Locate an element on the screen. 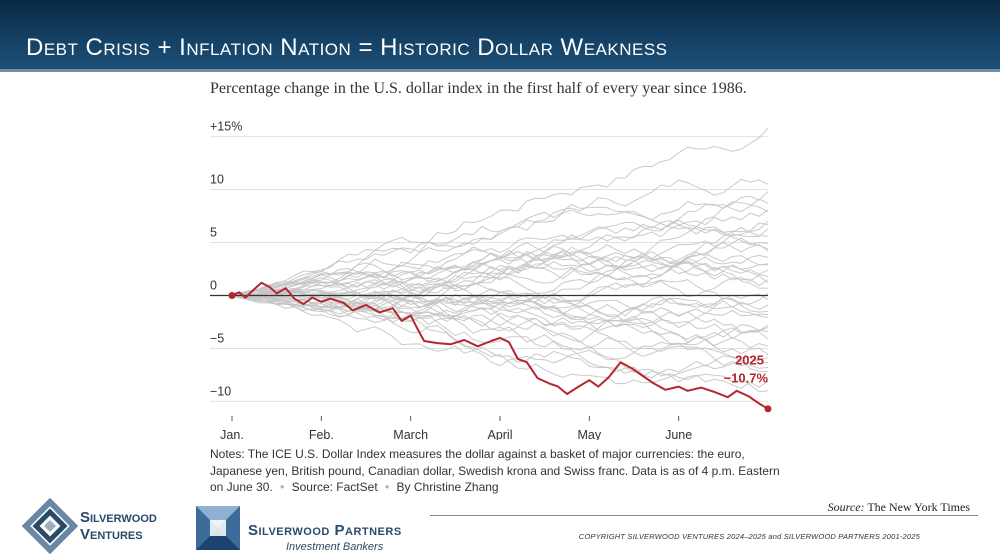  highlight-series-2025 is located at coordinates (500, 345).